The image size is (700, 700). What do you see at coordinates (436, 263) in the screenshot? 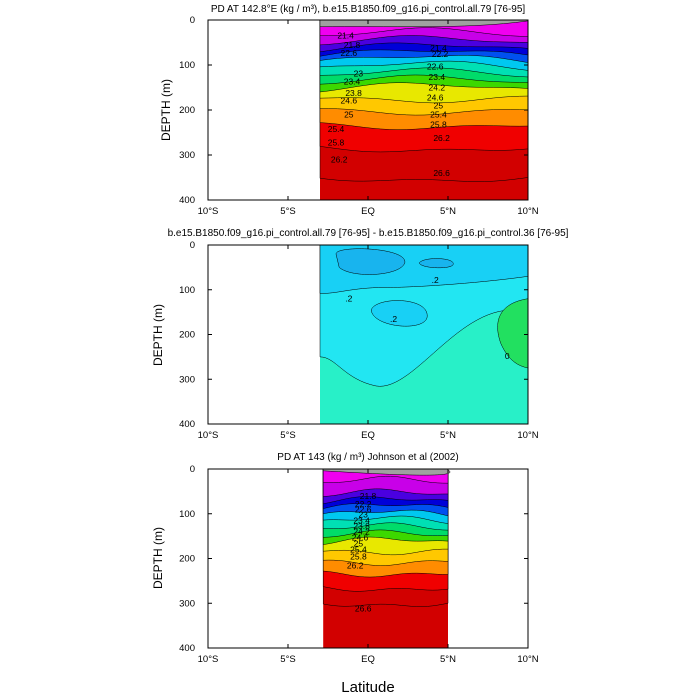
I see `region-minus-0-6-b` at bounding box center [436, 263].